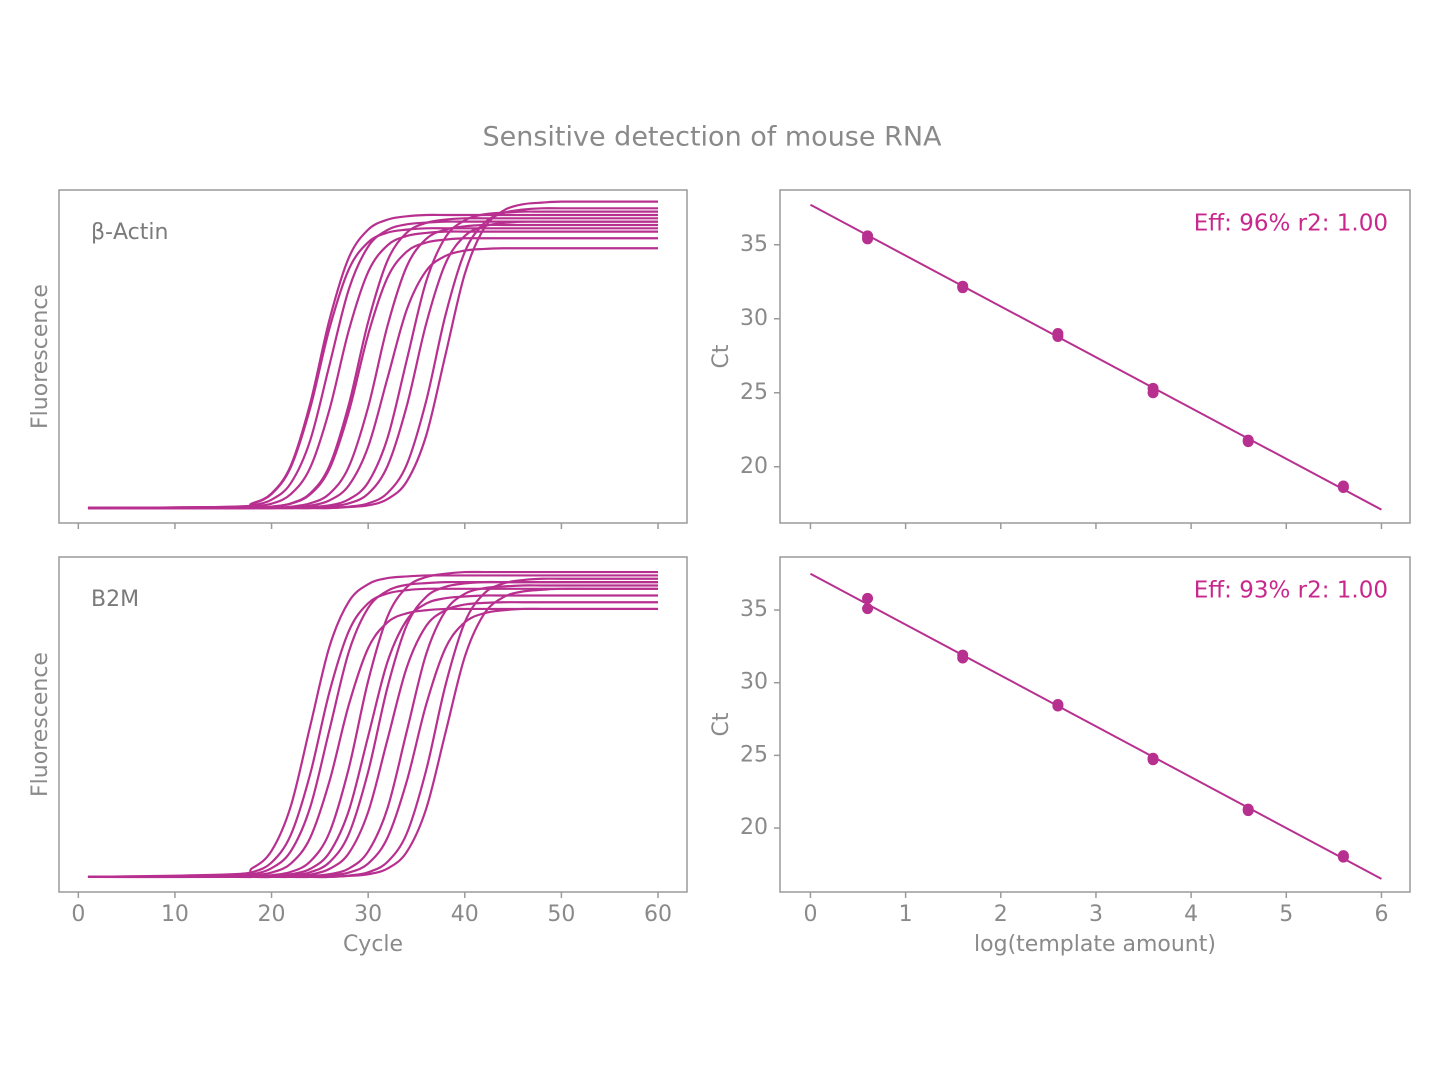 This screenshot has width=1440, height=1081. I want to click on figure-title: Sensitive detection of mouse RNA, so click(712, 137).